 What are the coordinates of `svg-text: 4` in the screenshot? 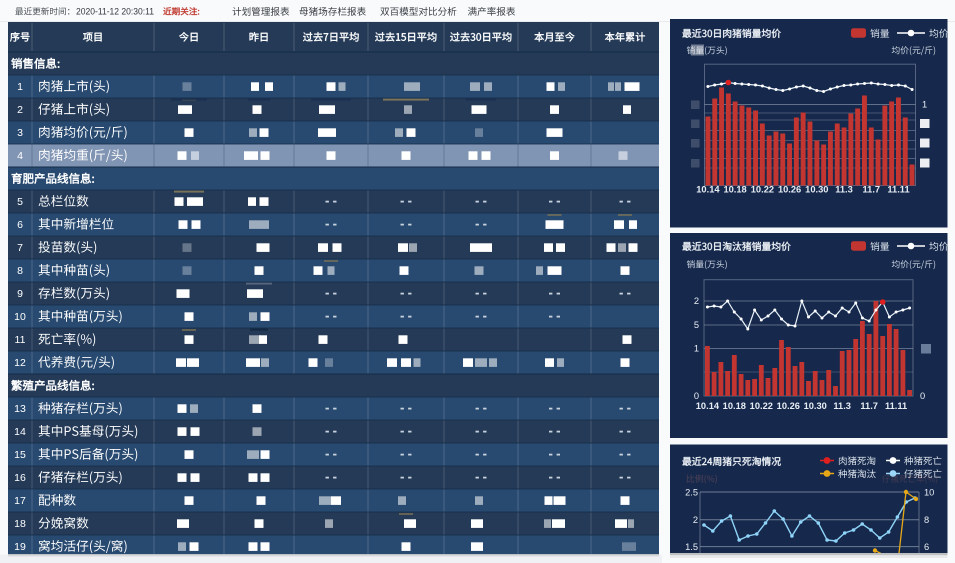 It's located at (20, 156).